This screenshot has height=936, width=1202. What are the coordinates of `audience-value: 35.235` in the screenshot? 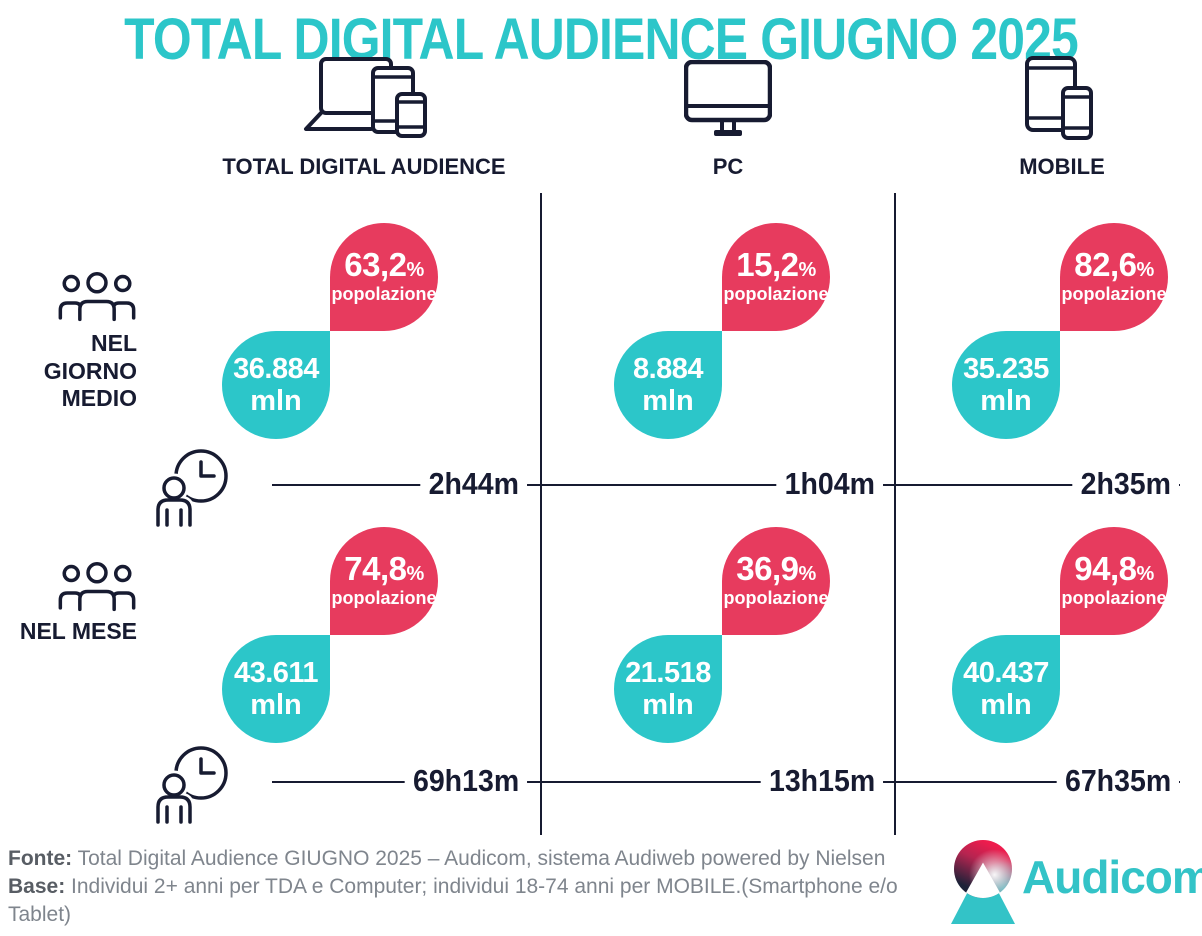 It's located at (1006, 368).